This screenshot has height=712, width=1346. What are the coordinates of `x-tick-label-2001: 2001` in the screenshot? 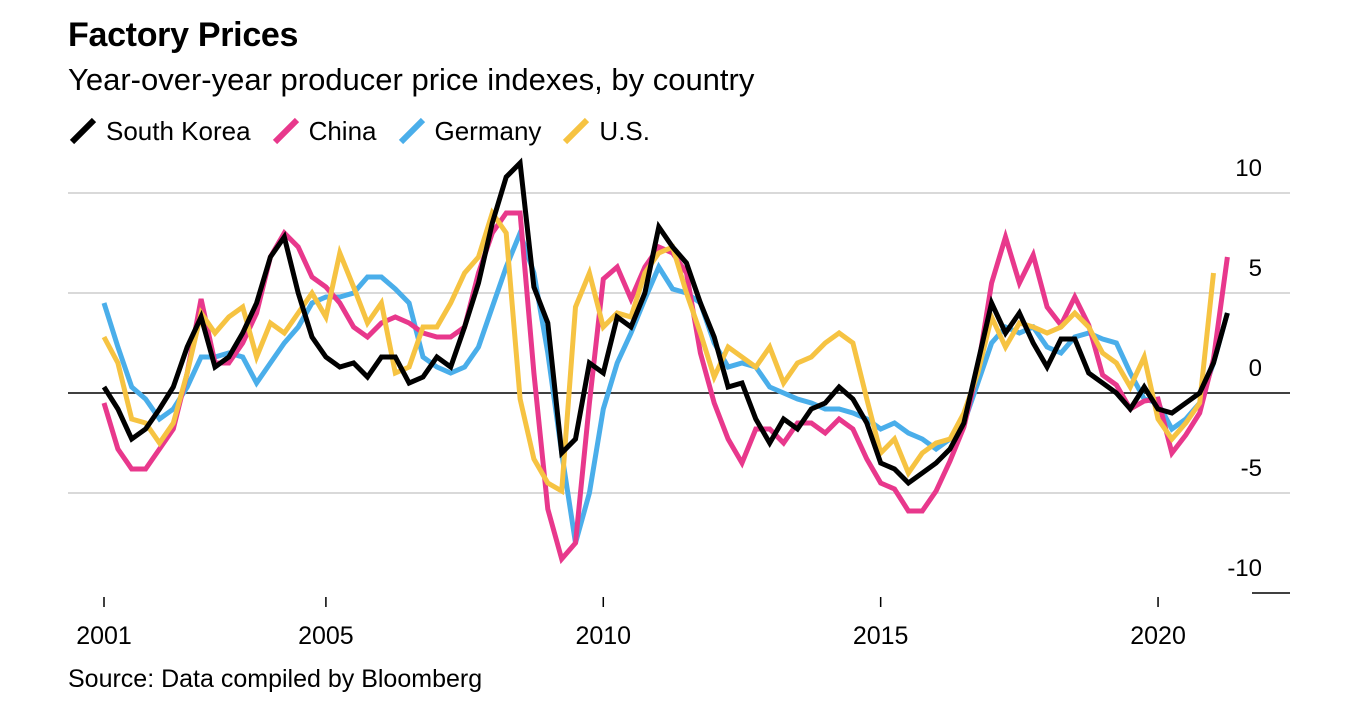 It's located at (104, 636).